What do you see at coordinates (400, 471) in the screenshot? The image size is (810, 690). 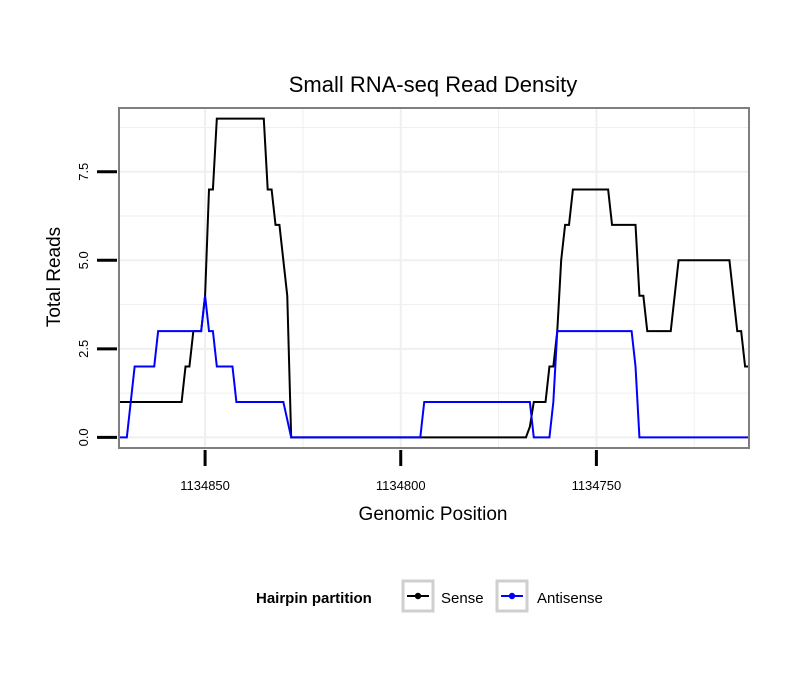 I see `x-axis: 1134850 1134800 1134750` at bounding box center [400, 471].